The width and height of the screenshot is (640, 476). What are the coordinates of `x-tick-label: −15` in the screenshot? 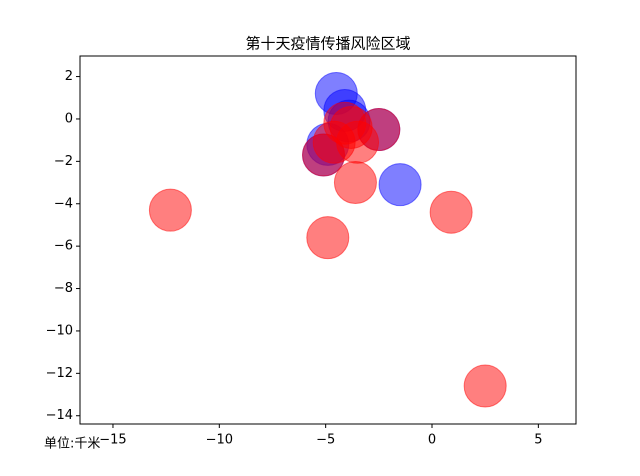 It's located at (112, 440).